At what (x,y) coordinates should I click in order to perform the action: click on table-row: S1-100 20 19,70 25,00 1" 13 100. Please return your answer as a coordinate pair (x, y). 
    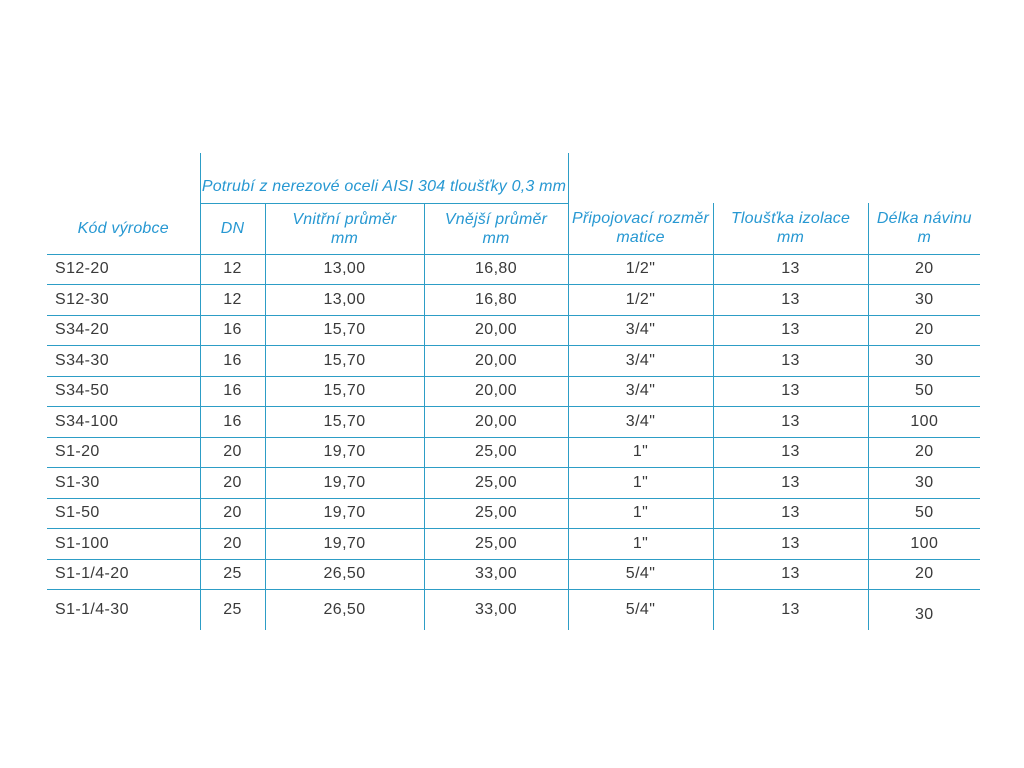
    Looking at the image, I should click on (514, 543).